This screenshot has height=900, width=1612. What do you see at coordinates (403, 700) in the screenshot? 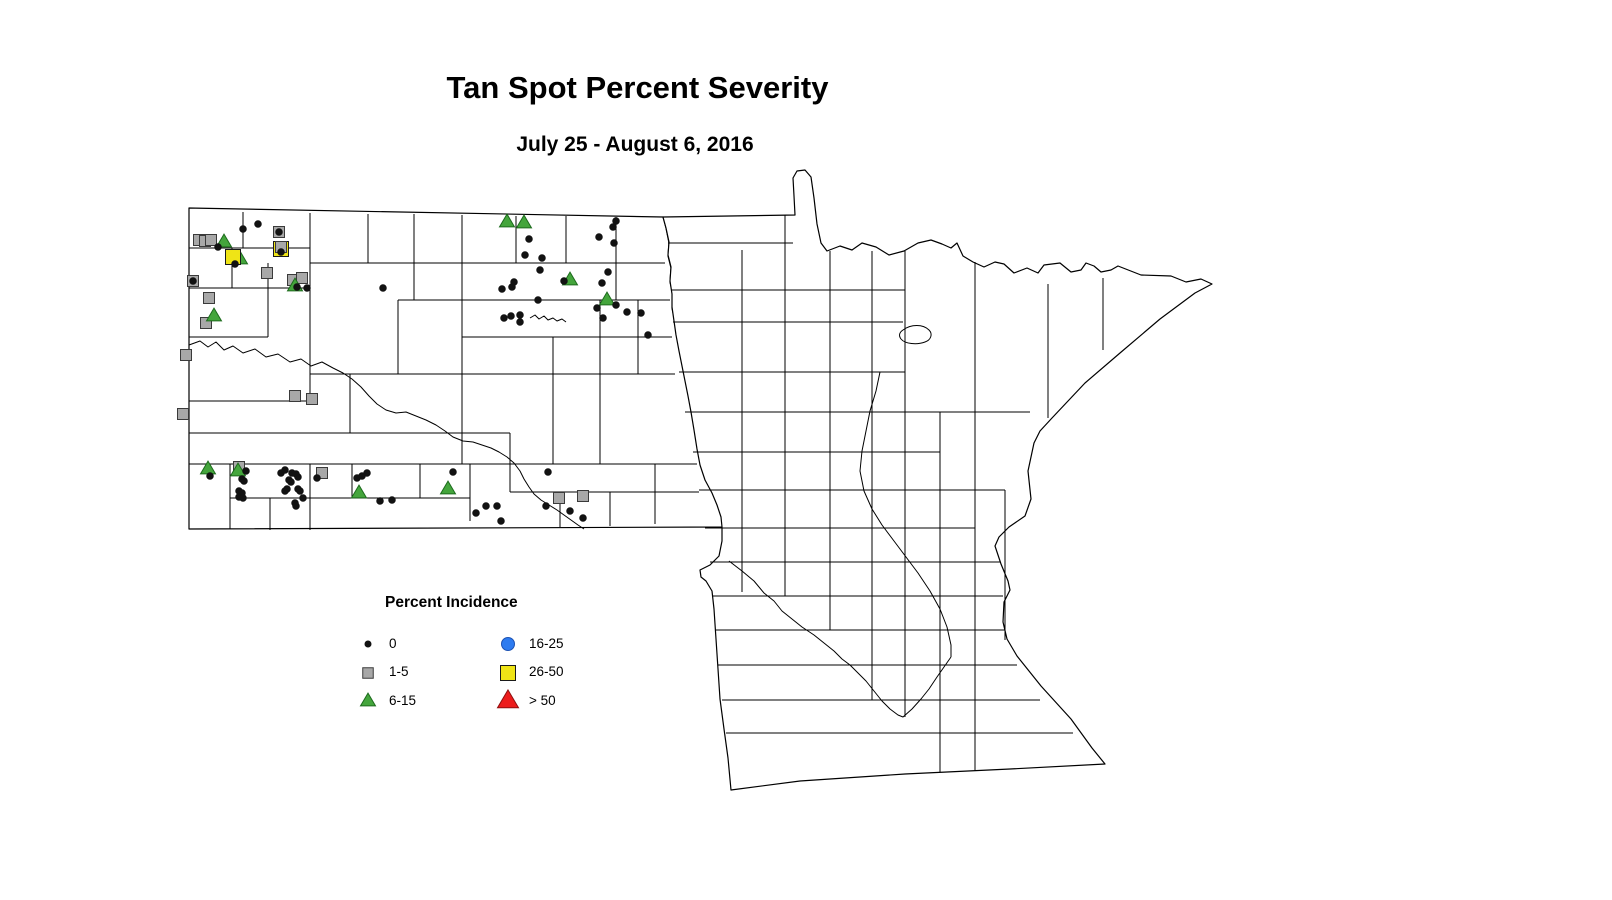
I see `legend-item-label: 6-15` at bounding box center [403, 700].